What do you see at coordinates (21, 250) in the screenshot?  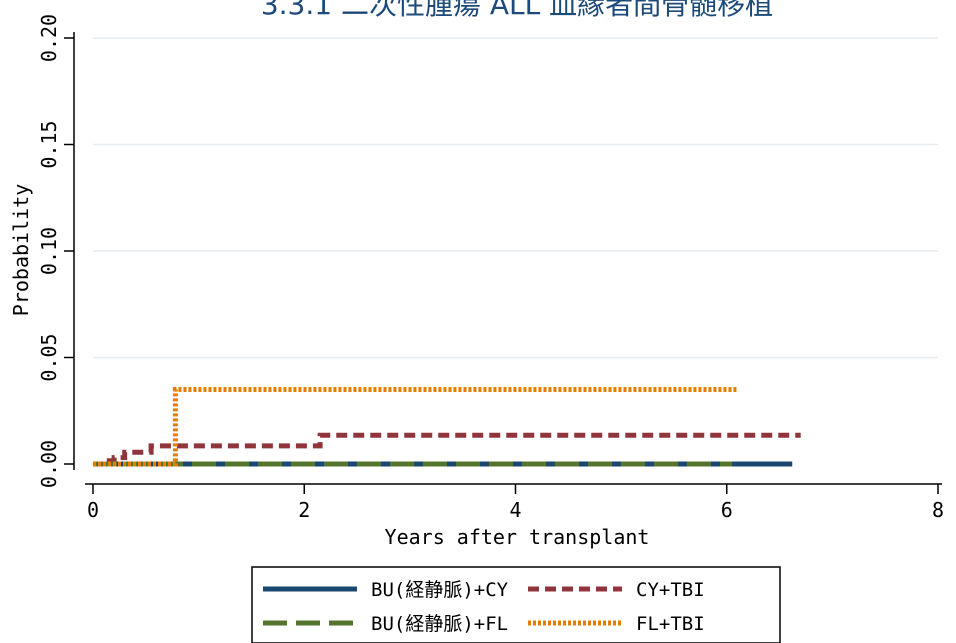 I see `y-axis-title: Probability` at bounding box center [21, 250].